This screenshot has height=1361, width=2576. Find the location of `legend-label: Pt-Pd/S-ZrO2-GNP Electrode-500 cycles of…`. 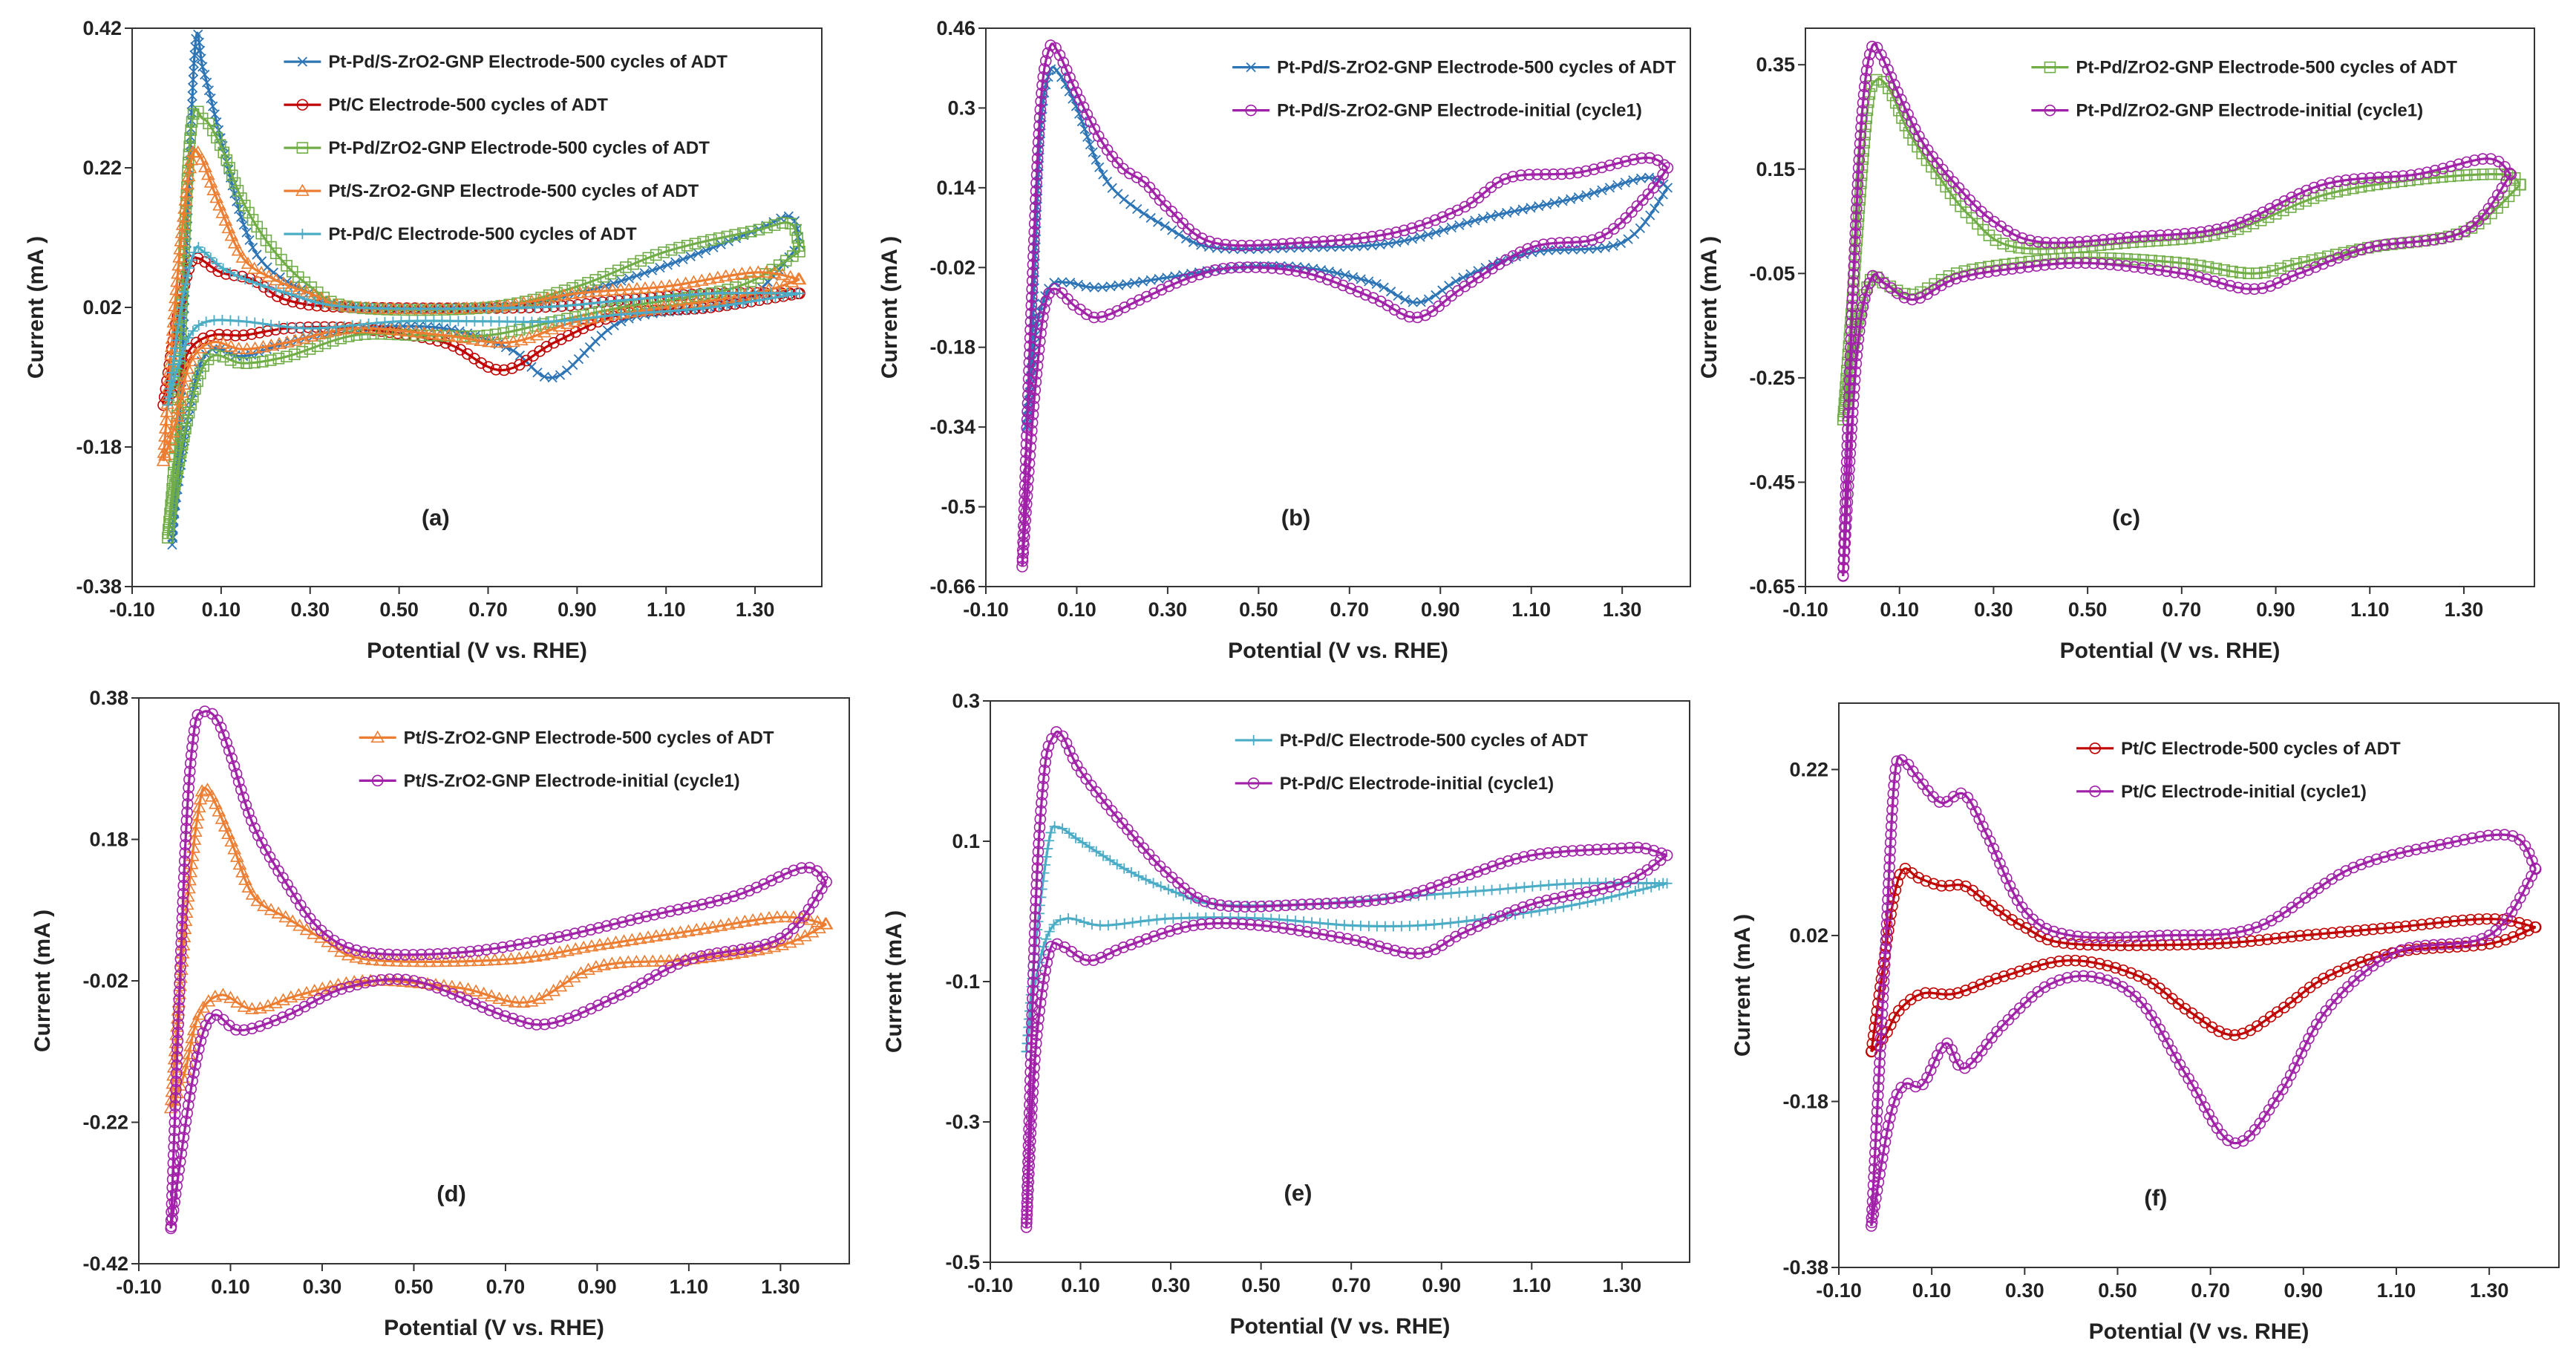

legend-label: Pt-Pd/S-ZrO2-GNP Electrode-500 cycles of… is located at coordinates (528, 62).